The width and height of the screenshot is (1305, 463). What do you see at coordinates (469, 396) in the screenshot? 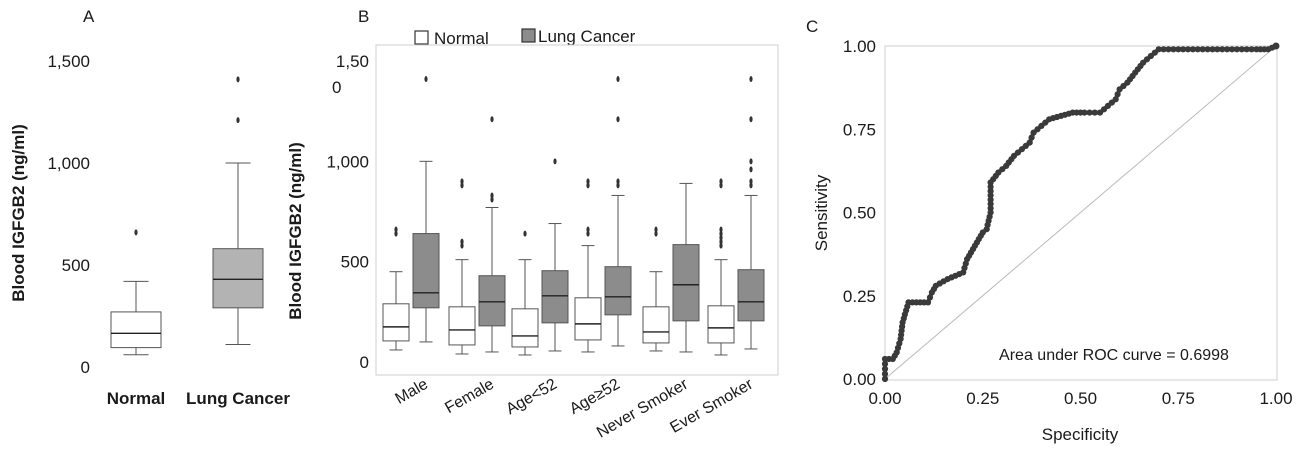
I see `x-category-label: Female` at bounding box center [469, 396].